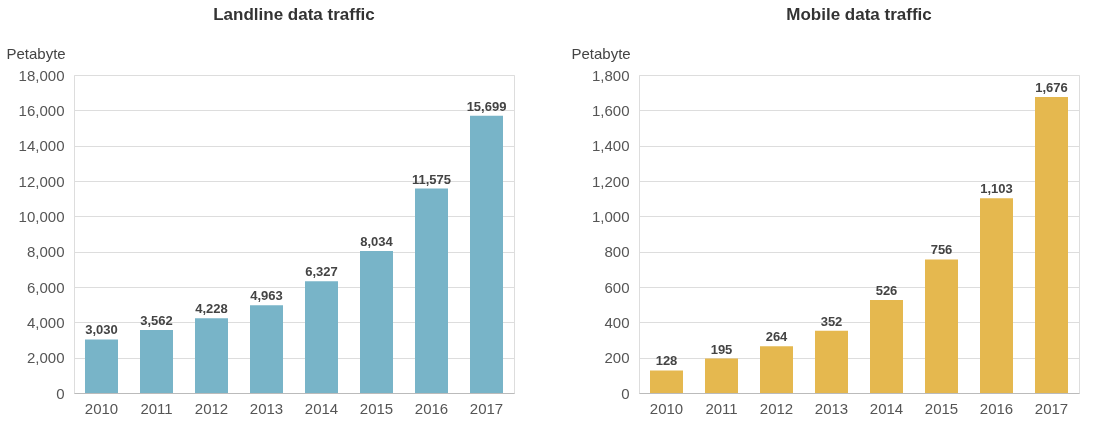  What do you see at coordinates (610, 181) in the screenshot?
I see `y-tick-label: 1,200` at bounding box center [610, 181].